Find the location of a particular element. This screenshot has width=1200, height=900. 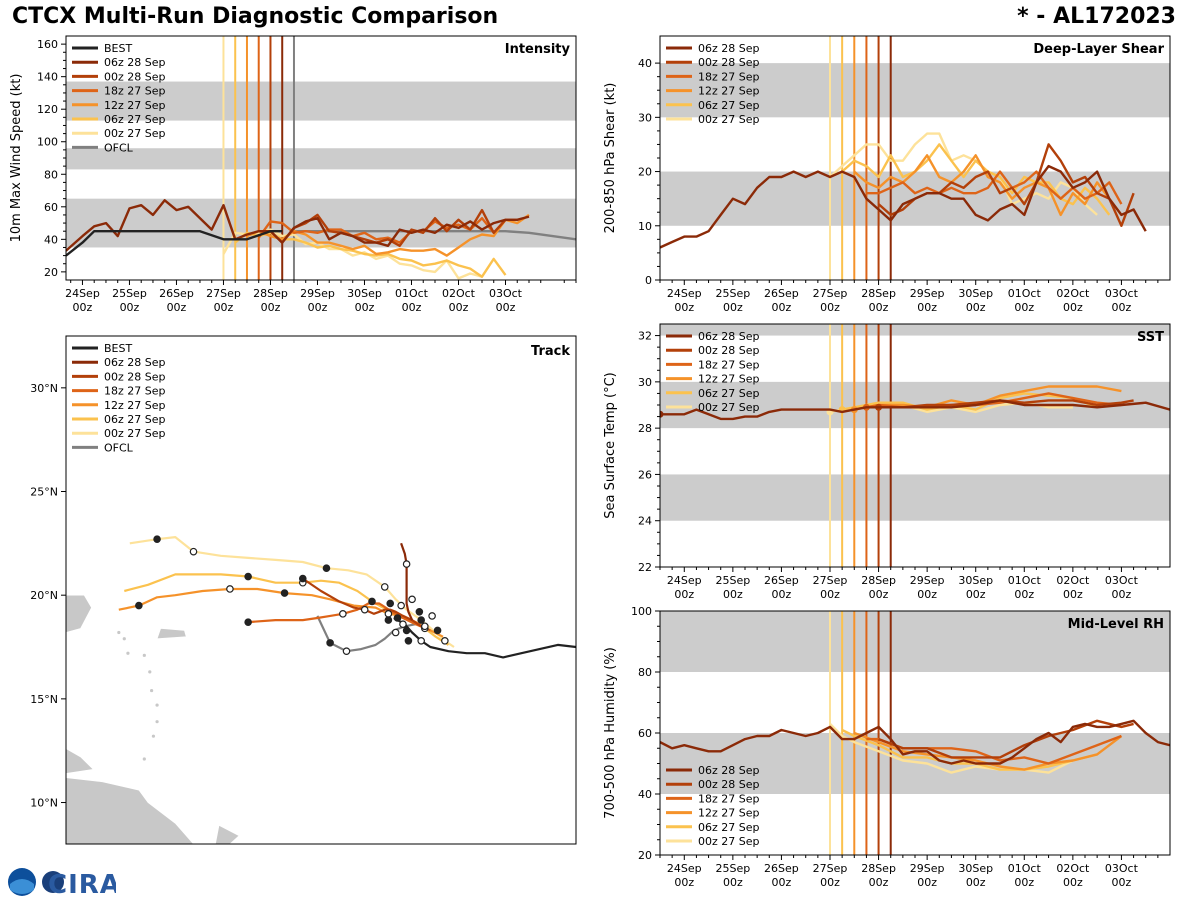

panel-title: SST is located at coordinates (1150, 337).